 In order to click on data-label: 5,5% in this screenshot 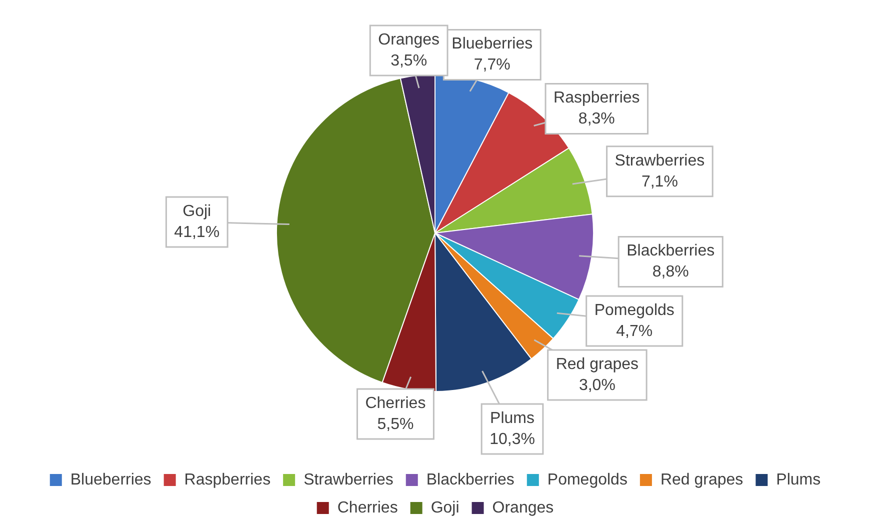, I will do `click(395, 424)`.